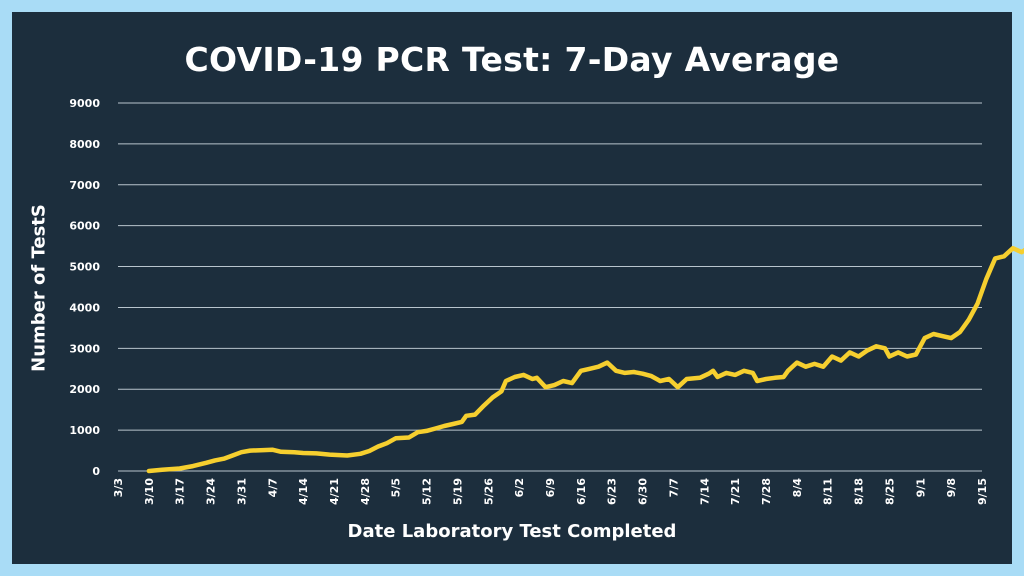 Image resolution: width=1024 pixels, height=576 pixels. What do you see at coordinates (241, 491) in the screenshot?
I see `x-tick-label: 3/31` at bounding box center [241, 491].